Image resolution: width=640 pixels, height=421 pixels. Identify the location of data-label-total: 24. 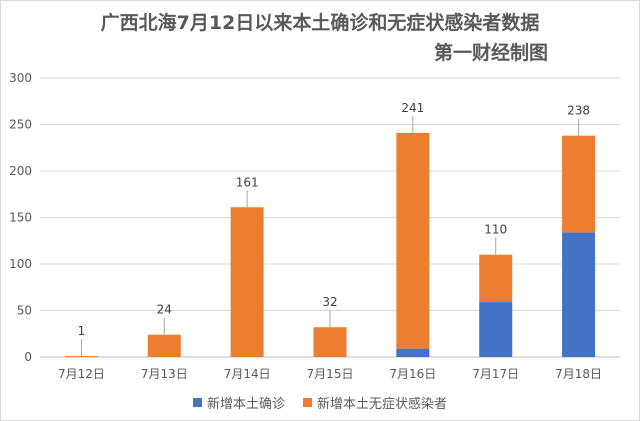
(164, 310).